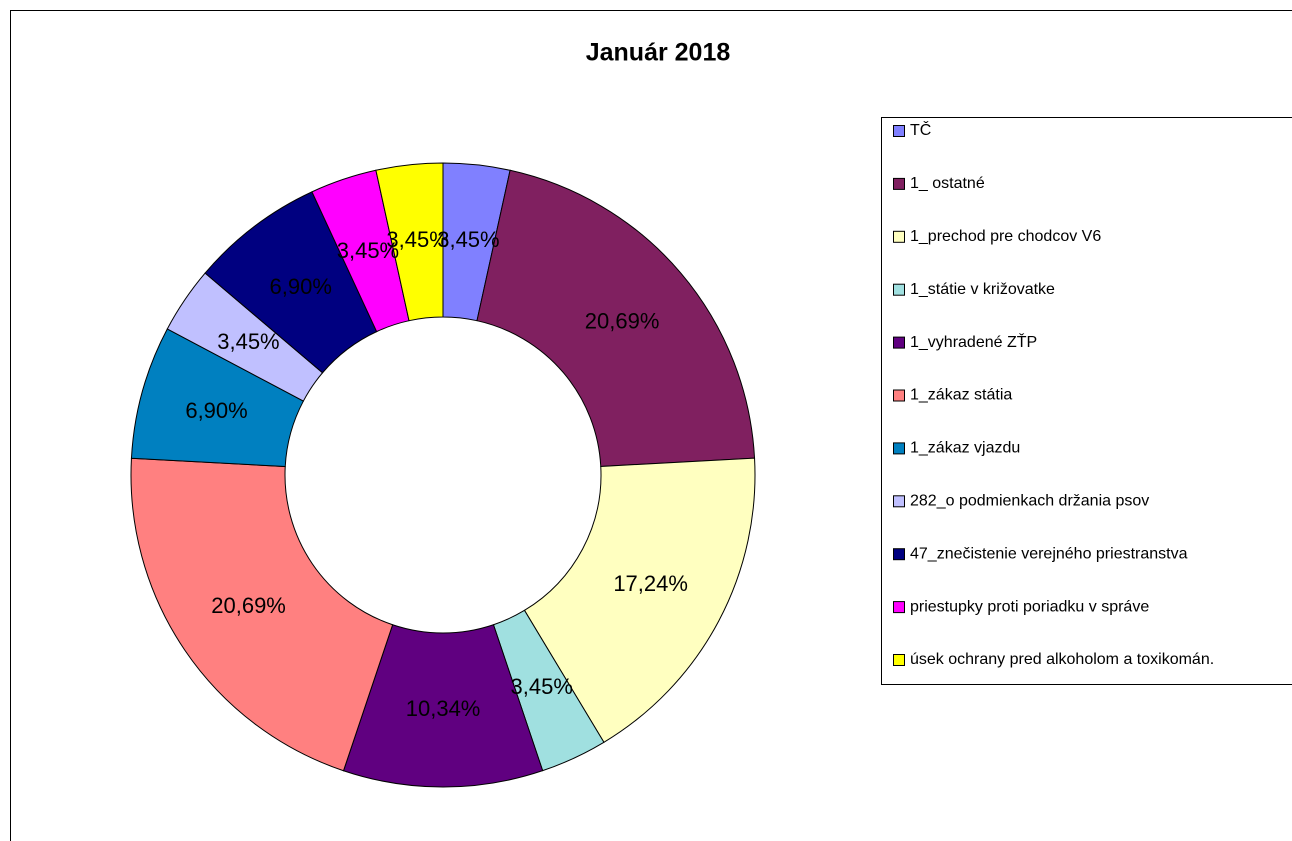  I want to click on legend-label: úsek ochrany pred alkoholom a toxikomán., so click(1062, 659).